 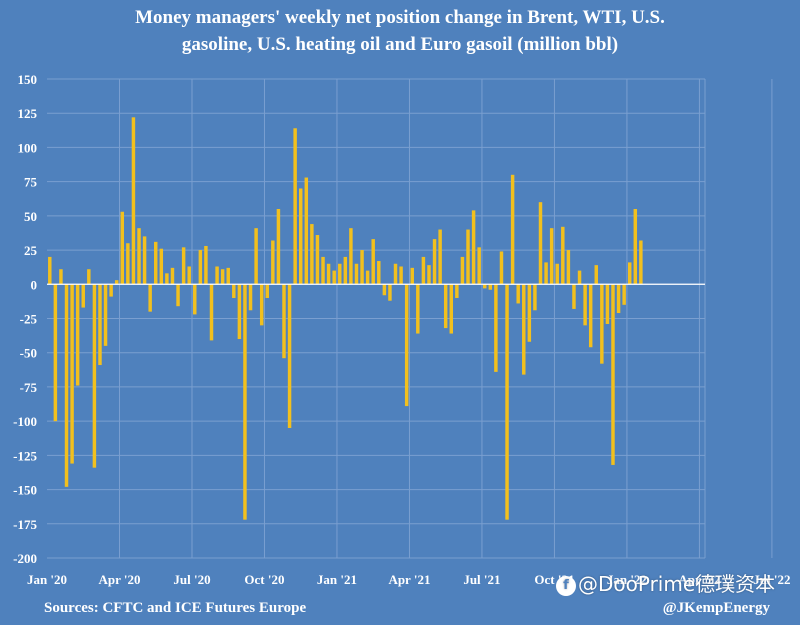 I want to click on x-tick-label: Jul '22, so click(x=771, y=579).